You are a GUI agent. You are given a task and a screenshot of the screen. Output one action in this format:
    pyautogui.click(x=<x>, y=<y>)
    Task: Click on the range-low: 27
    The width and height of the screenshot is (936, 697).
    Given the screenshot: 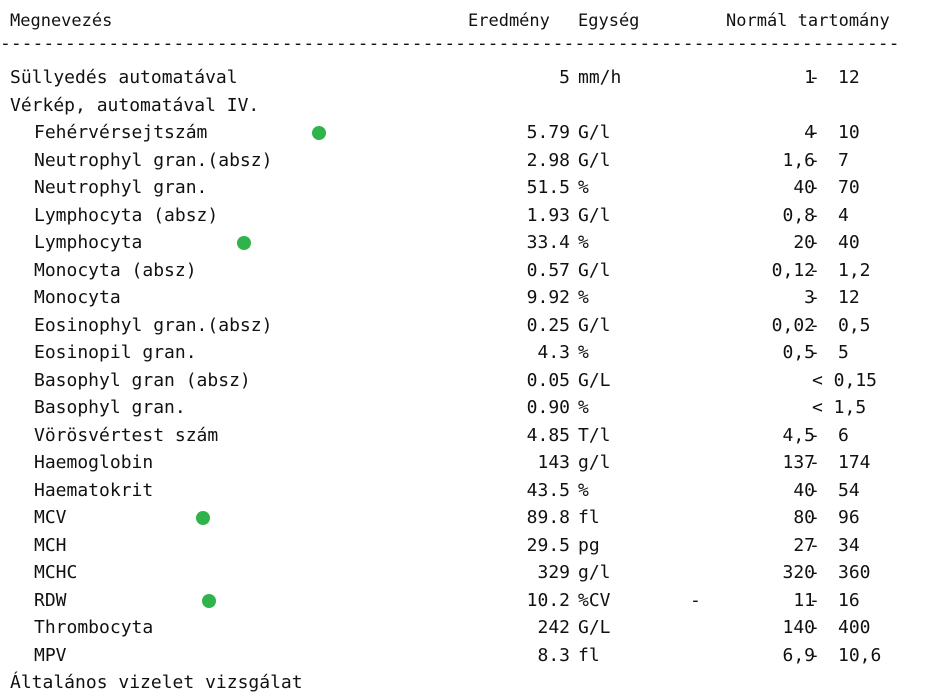 What is the action you would take?
    pyautogui.click(x=804, y=545)
    